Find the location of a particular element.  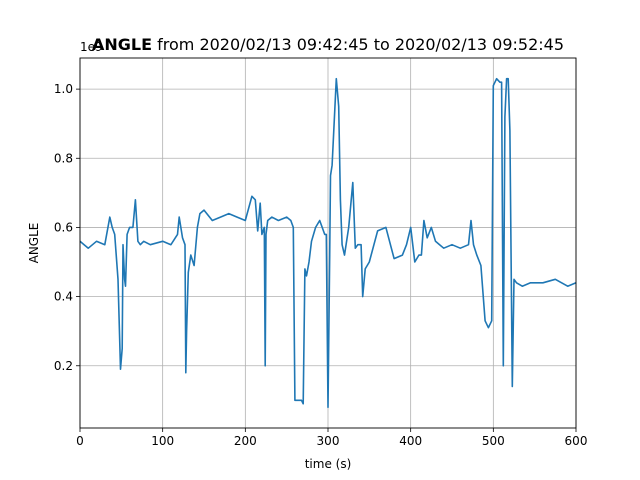

x-tick-label: 500 is located at coordinates (493, 441).